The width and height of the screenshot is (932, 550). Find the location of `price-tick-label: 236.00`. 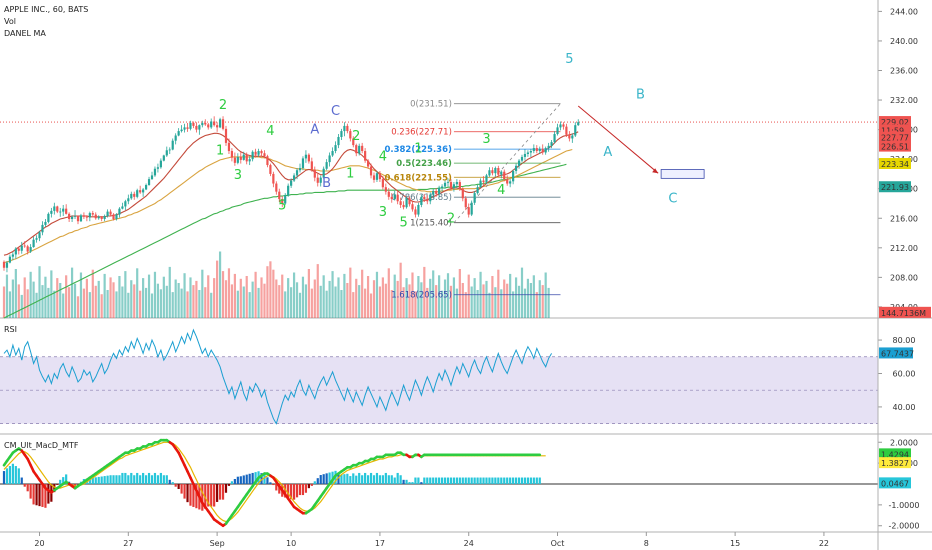

price-tick-label: 236.00 is located at coordinates (904, 70).